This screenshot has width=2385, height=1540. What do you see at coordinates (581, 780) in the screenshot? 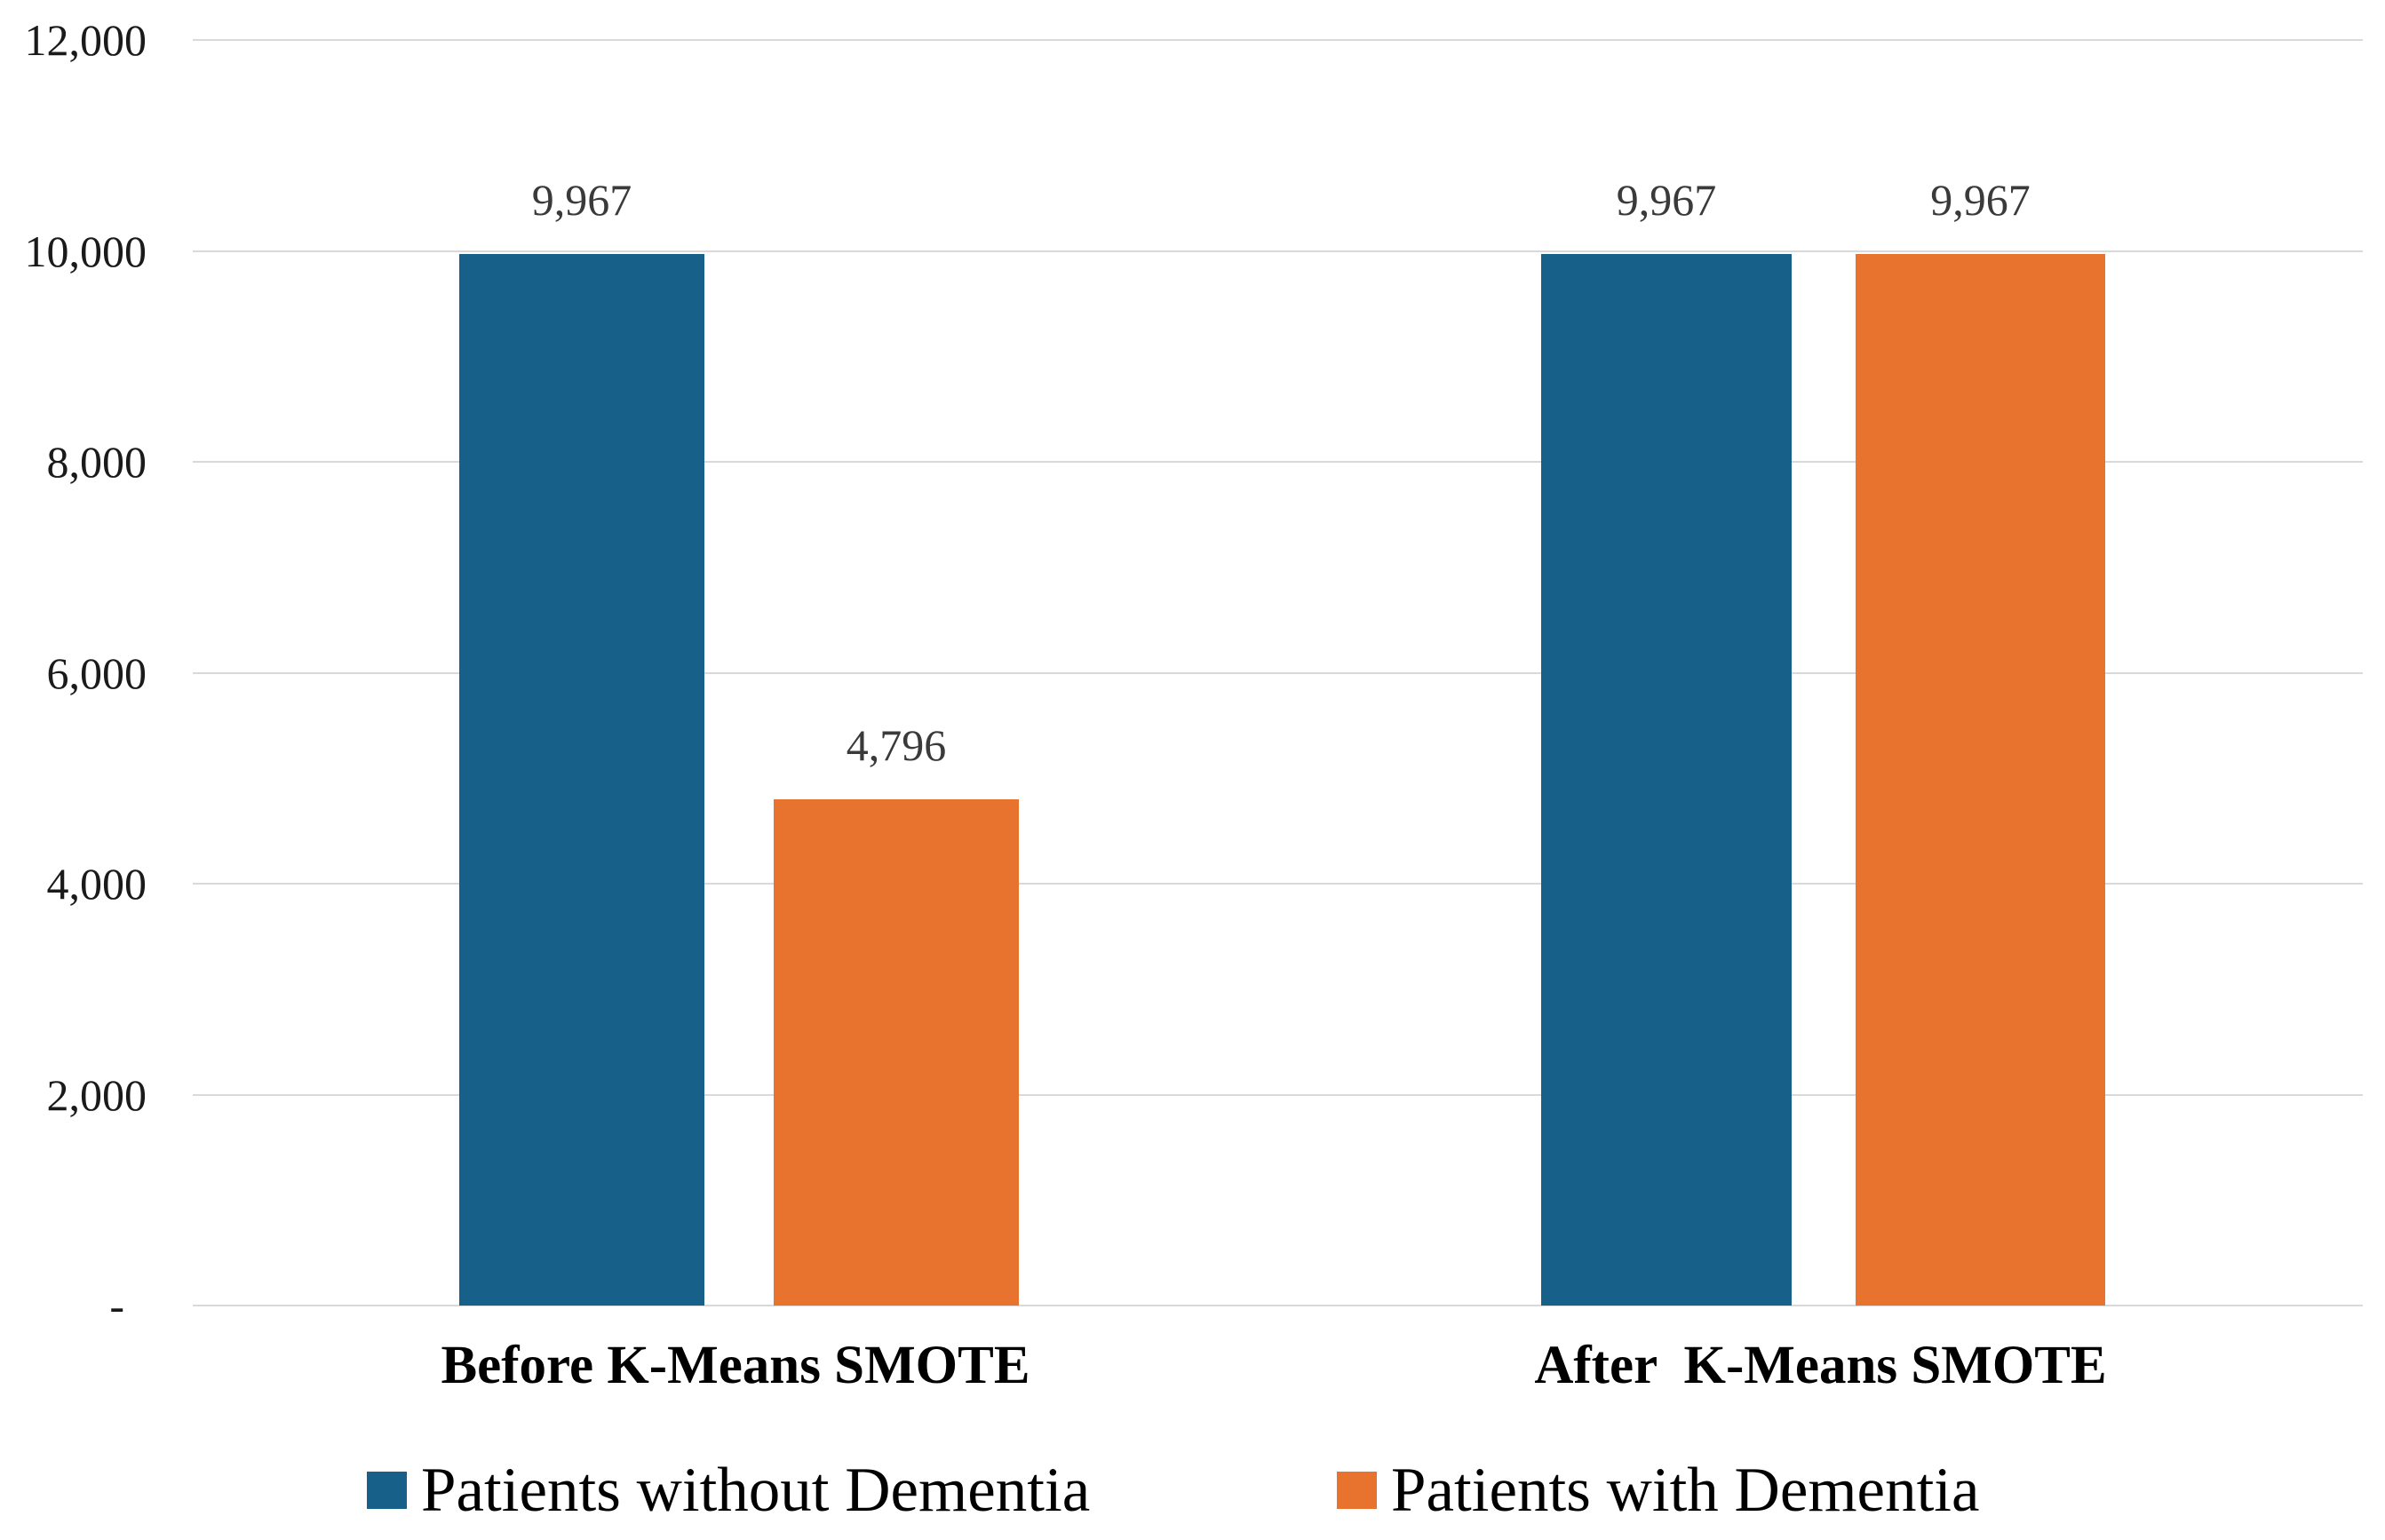
I see `bar-before-without-dementia` at bounding box center [581, 780].